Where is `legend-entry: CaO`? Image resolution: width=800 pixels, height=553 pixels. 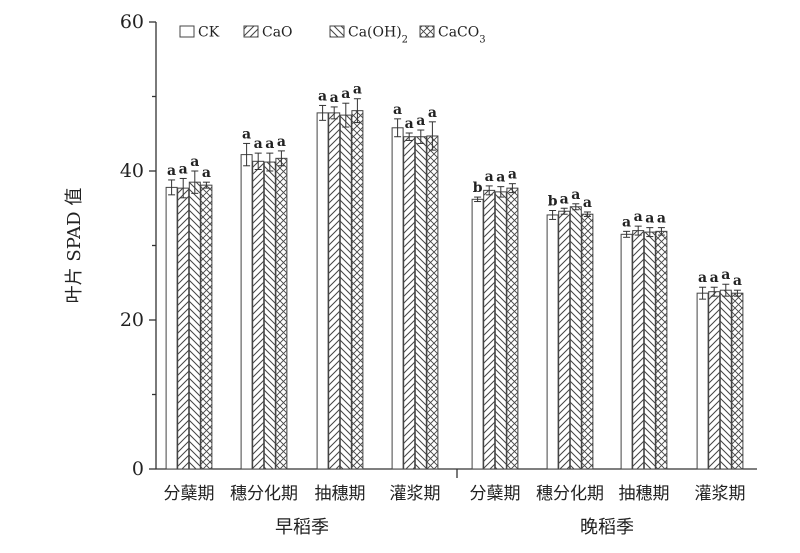 legend-entry: CaO is located at coordinates (277, 33).